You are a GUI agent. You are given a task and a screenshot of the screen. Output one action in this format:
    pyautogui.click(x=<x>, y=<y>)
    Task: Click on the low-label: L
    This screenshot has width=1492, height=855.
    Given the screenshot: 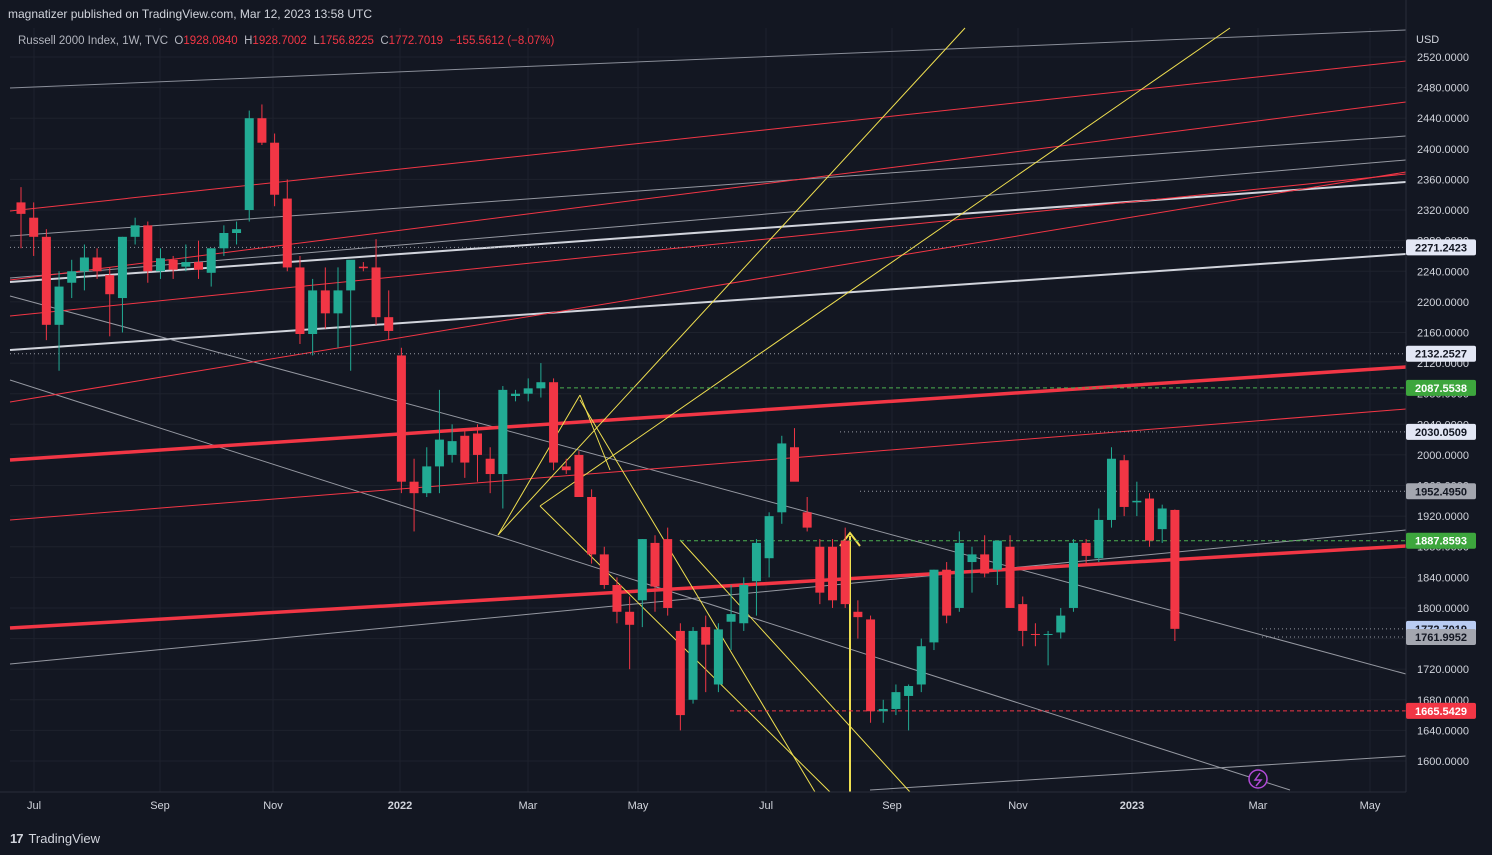 What is the action you would take?
    pyautogui.click(x=316, y=41)
    